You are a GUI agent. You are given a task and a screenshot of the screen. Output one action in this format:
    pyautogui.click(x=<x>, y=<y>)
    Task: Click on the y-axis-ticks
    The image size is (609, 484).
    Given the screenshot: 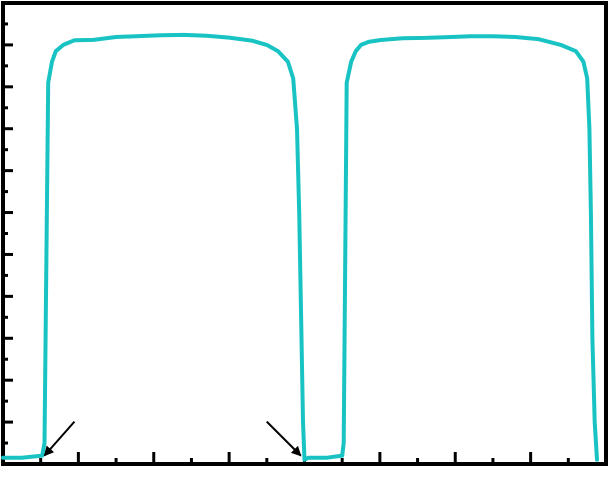 What is the action you would take?
    pyautogui.click(x=8, y=233)
    